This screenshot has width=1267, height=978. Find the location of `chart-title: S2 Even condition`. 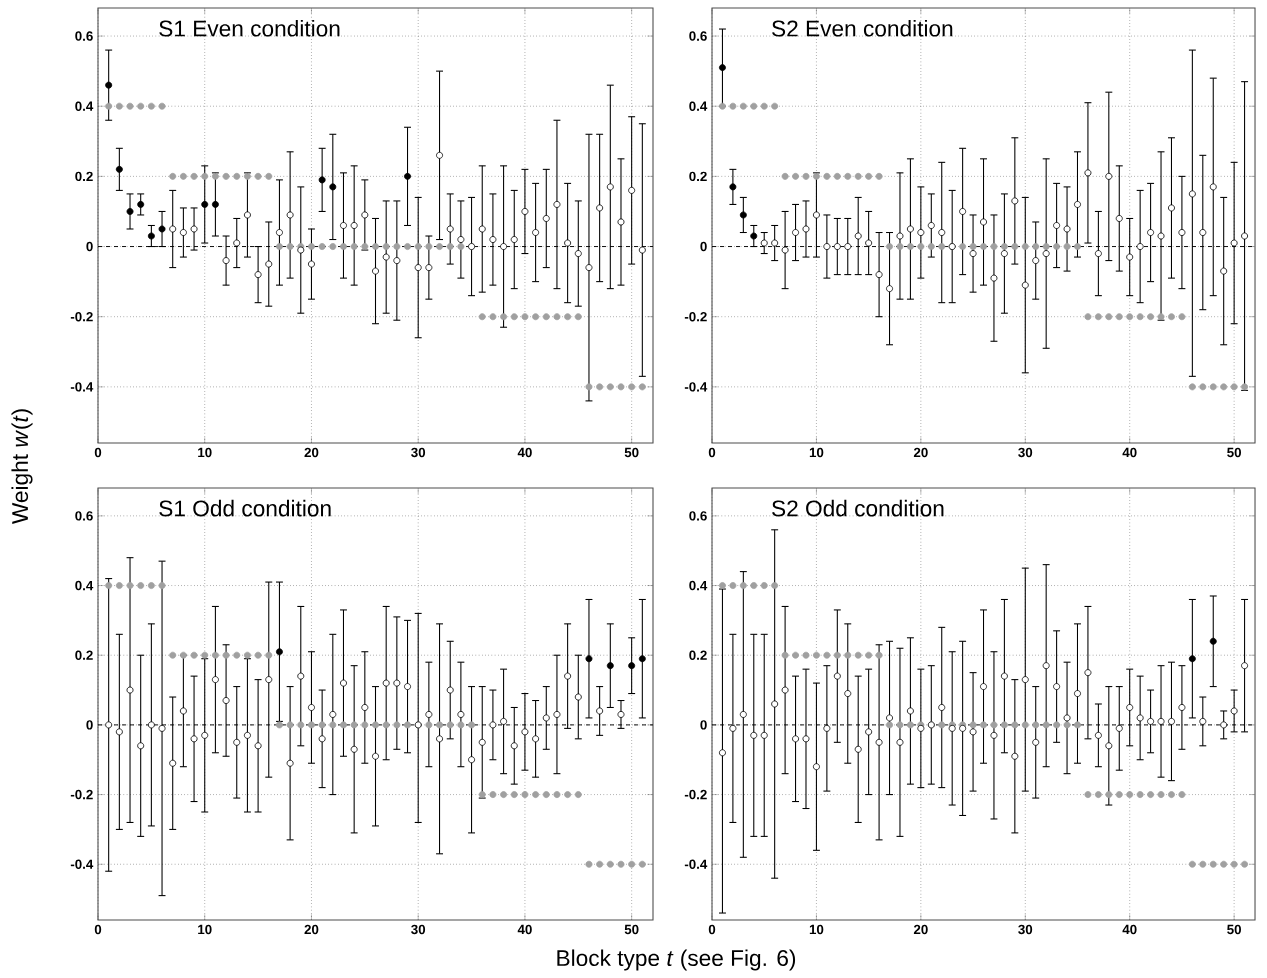

chart-title: S2 Even condition is located at coordinates (862, 28).